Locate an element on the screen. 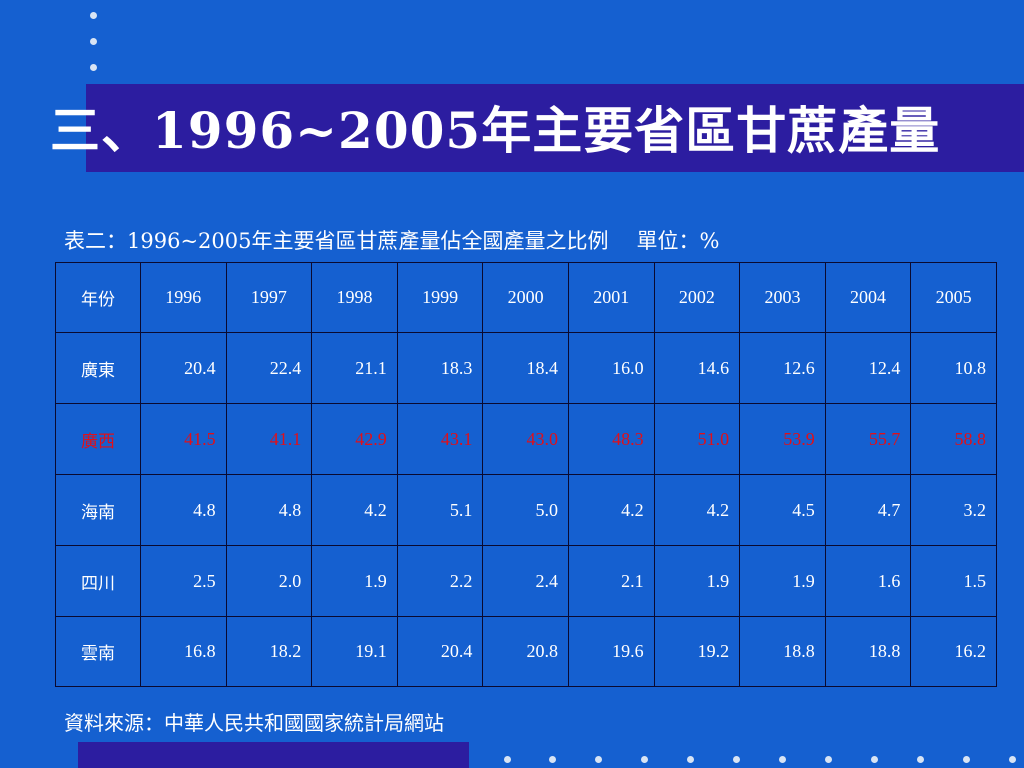 The width and height of the screenshot is (1024, 768). value-cell: 12.4 is located at coordinates (868, 368).